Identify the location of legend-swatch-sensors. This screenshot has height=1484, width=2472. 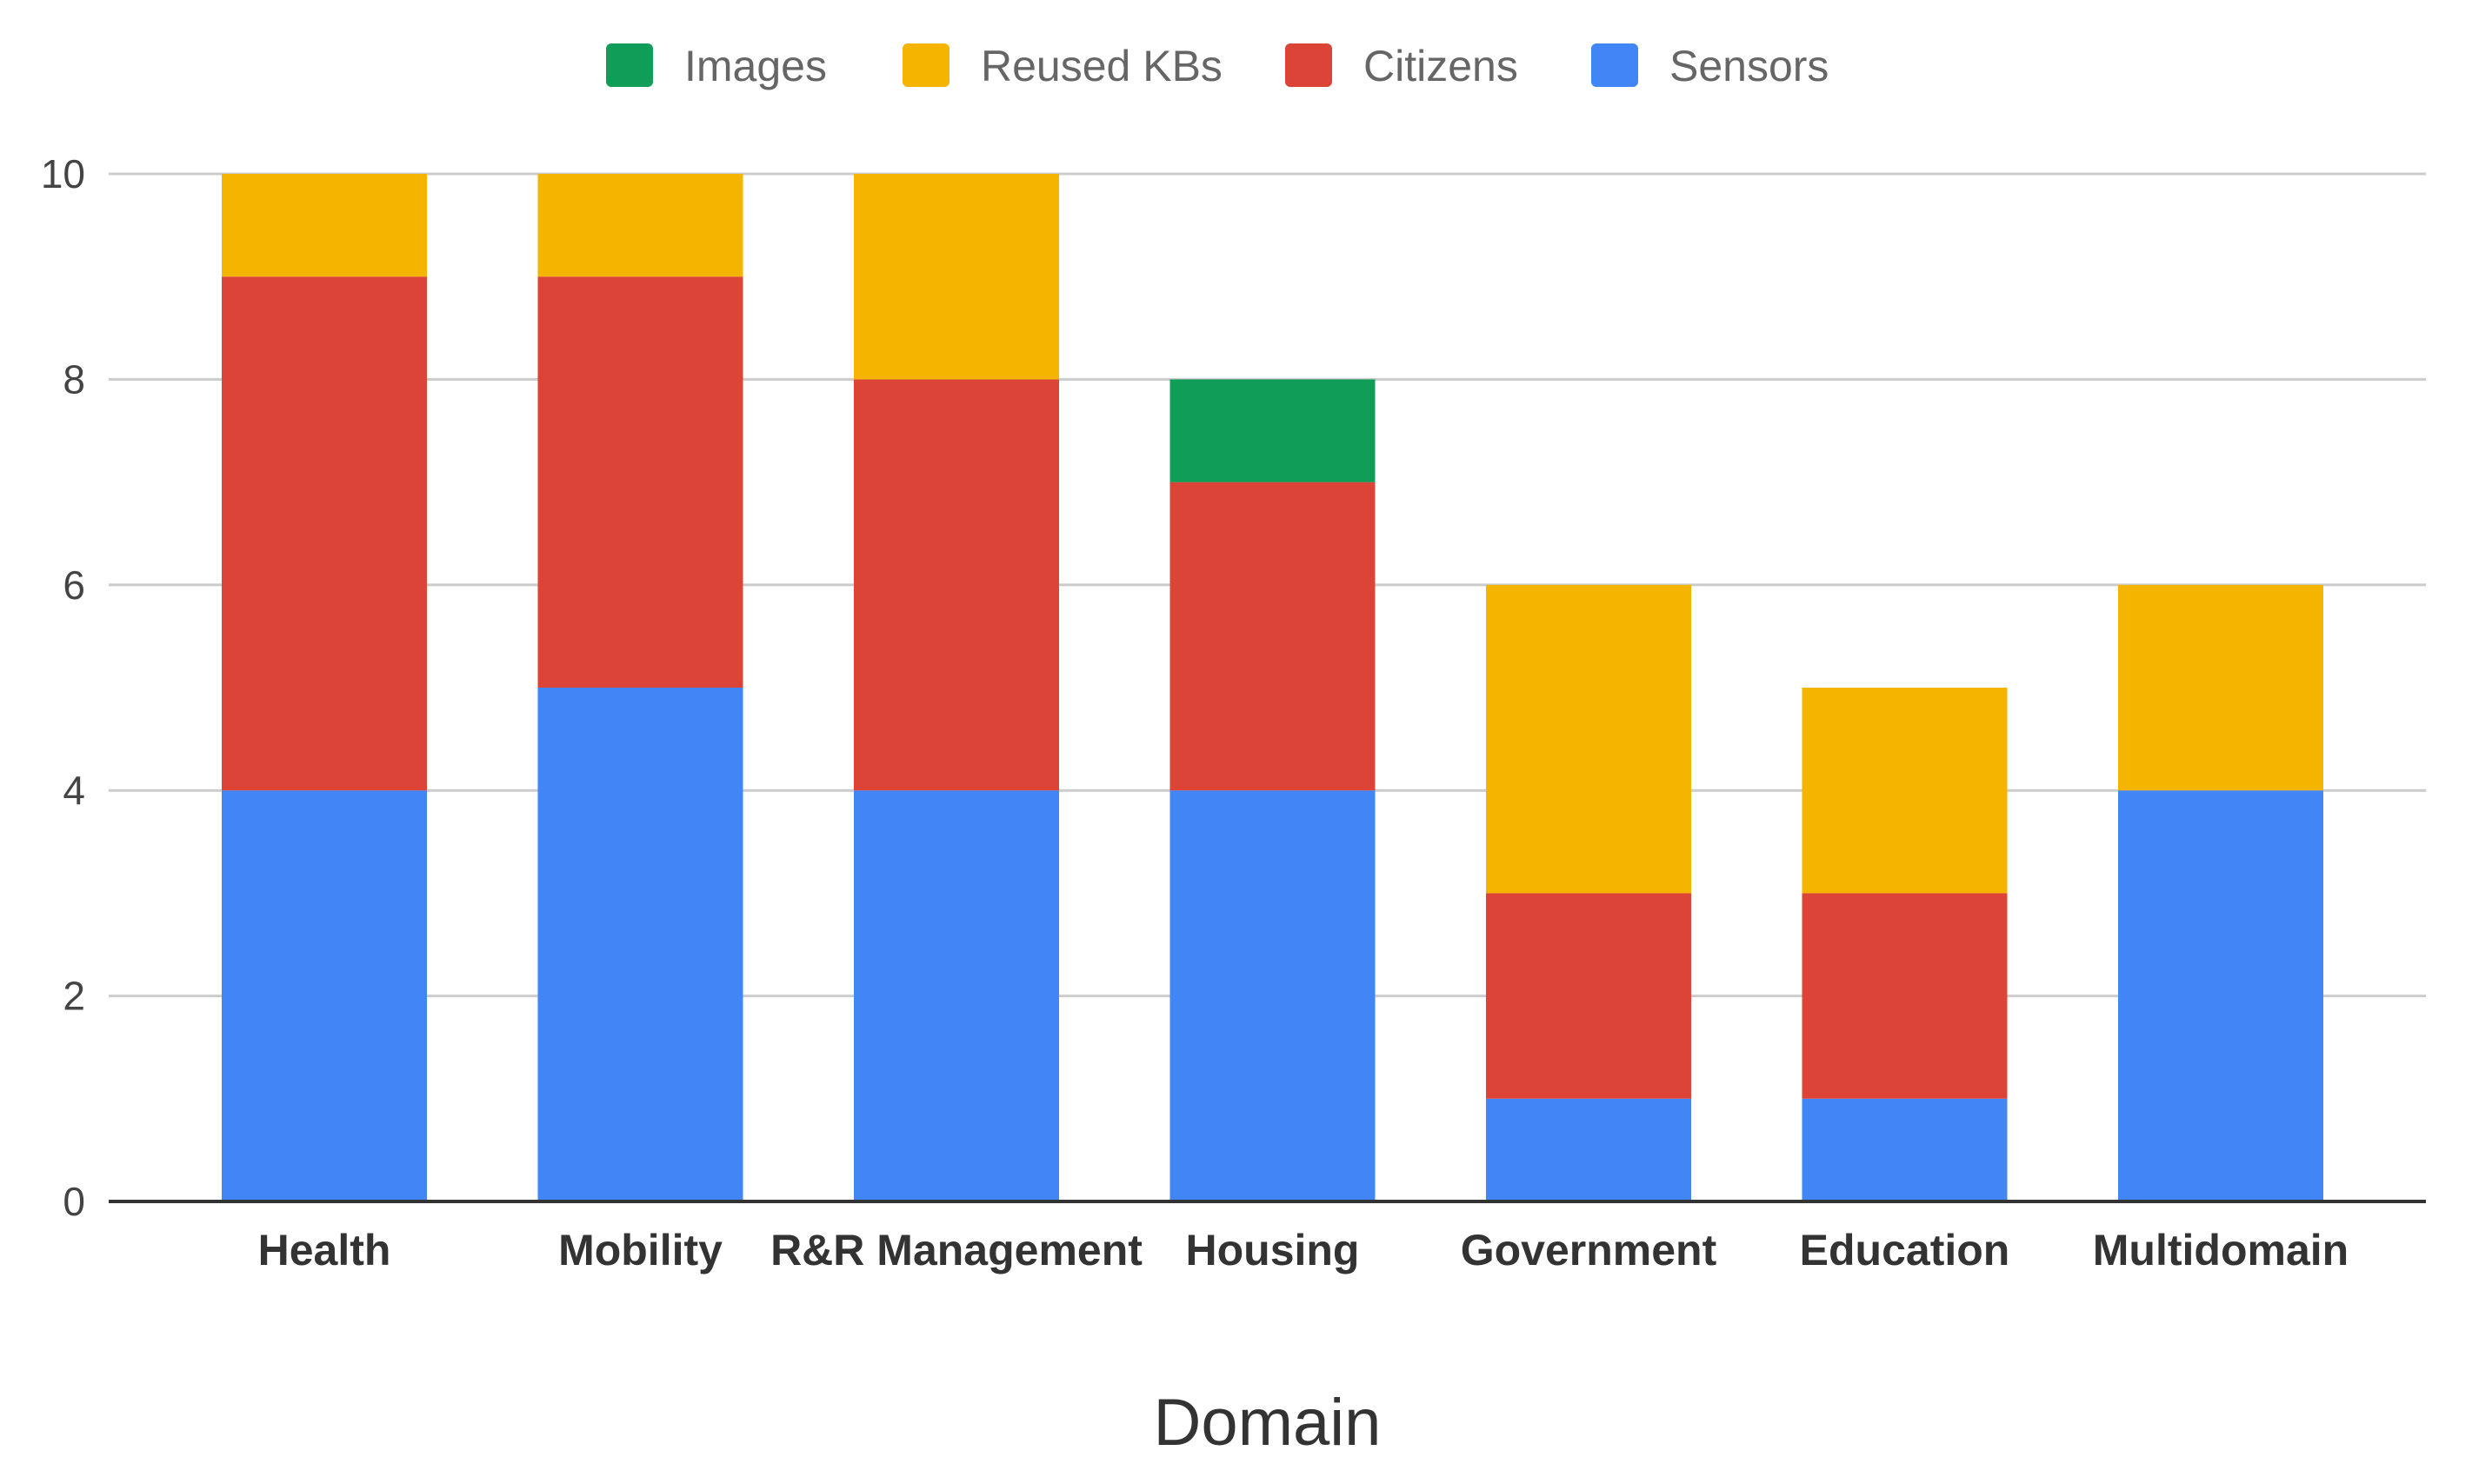
(1614, 65).